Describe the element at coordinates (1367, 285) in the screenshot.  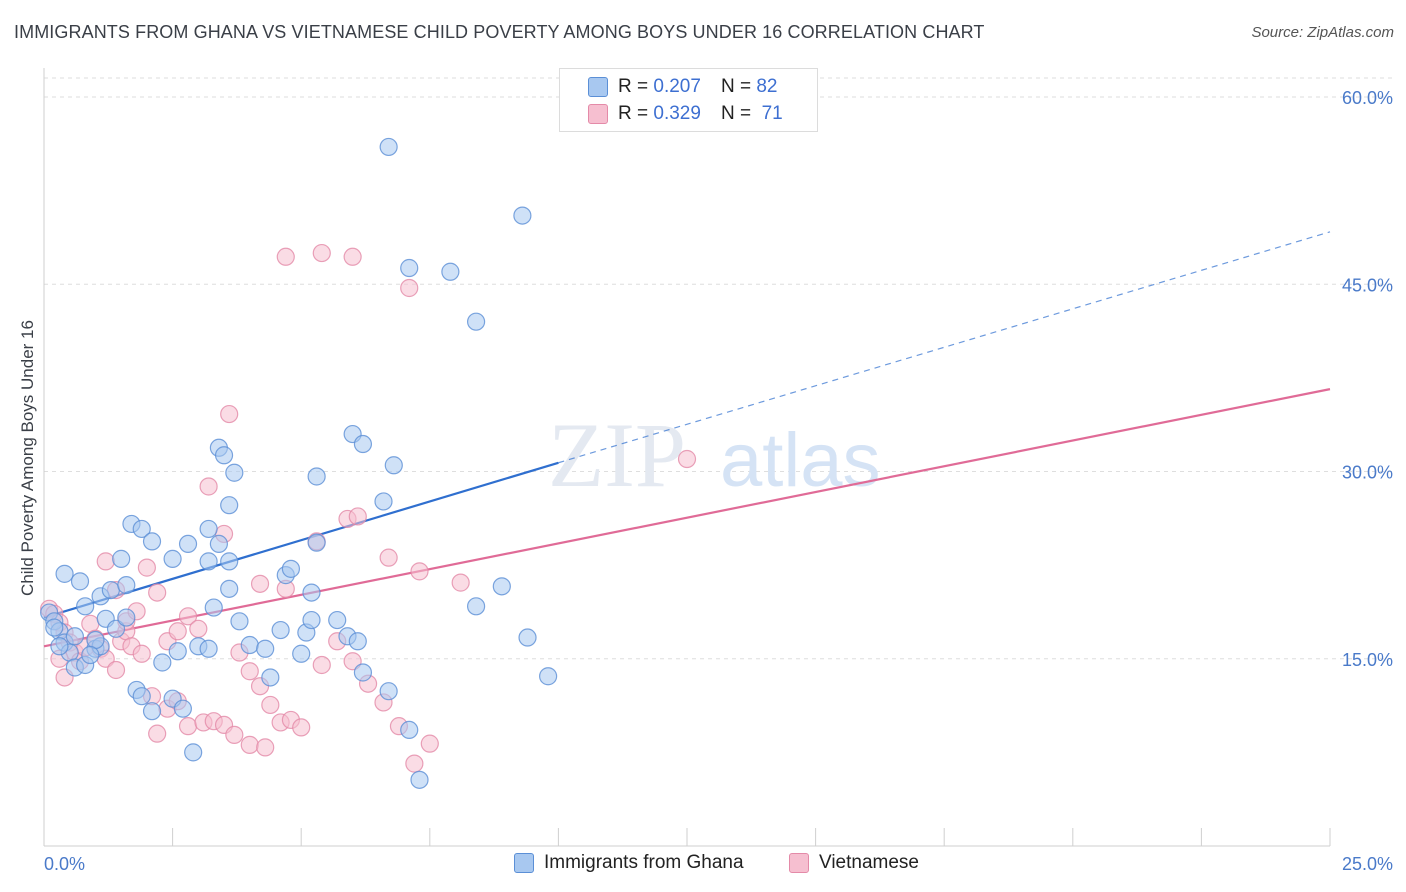
I see `y-tick-label: 45.0%` at that location.